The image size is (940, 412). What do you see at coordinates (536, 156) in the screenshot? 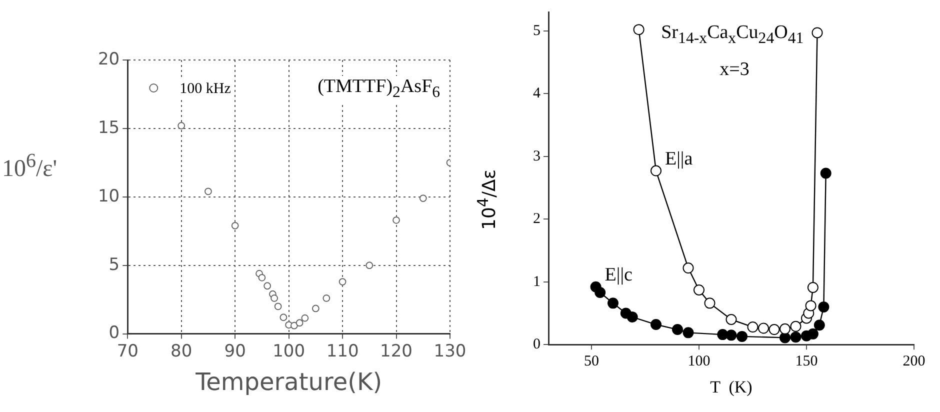
I see `y-tick-label: 3` at bounding box center [536, 156].